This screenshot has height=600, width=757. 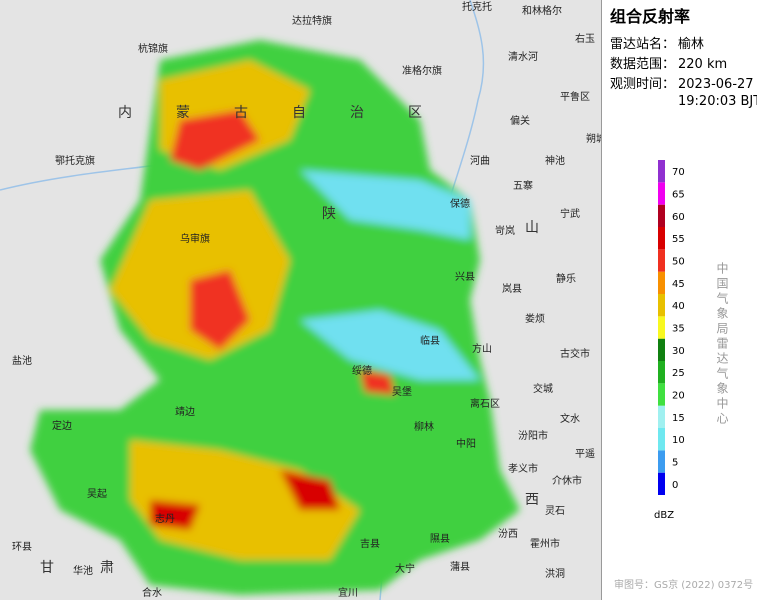 What do you see at coordinates (675, 485) in the screenshot?
I see `legend-label: 0` at bounding box center [675, 485].